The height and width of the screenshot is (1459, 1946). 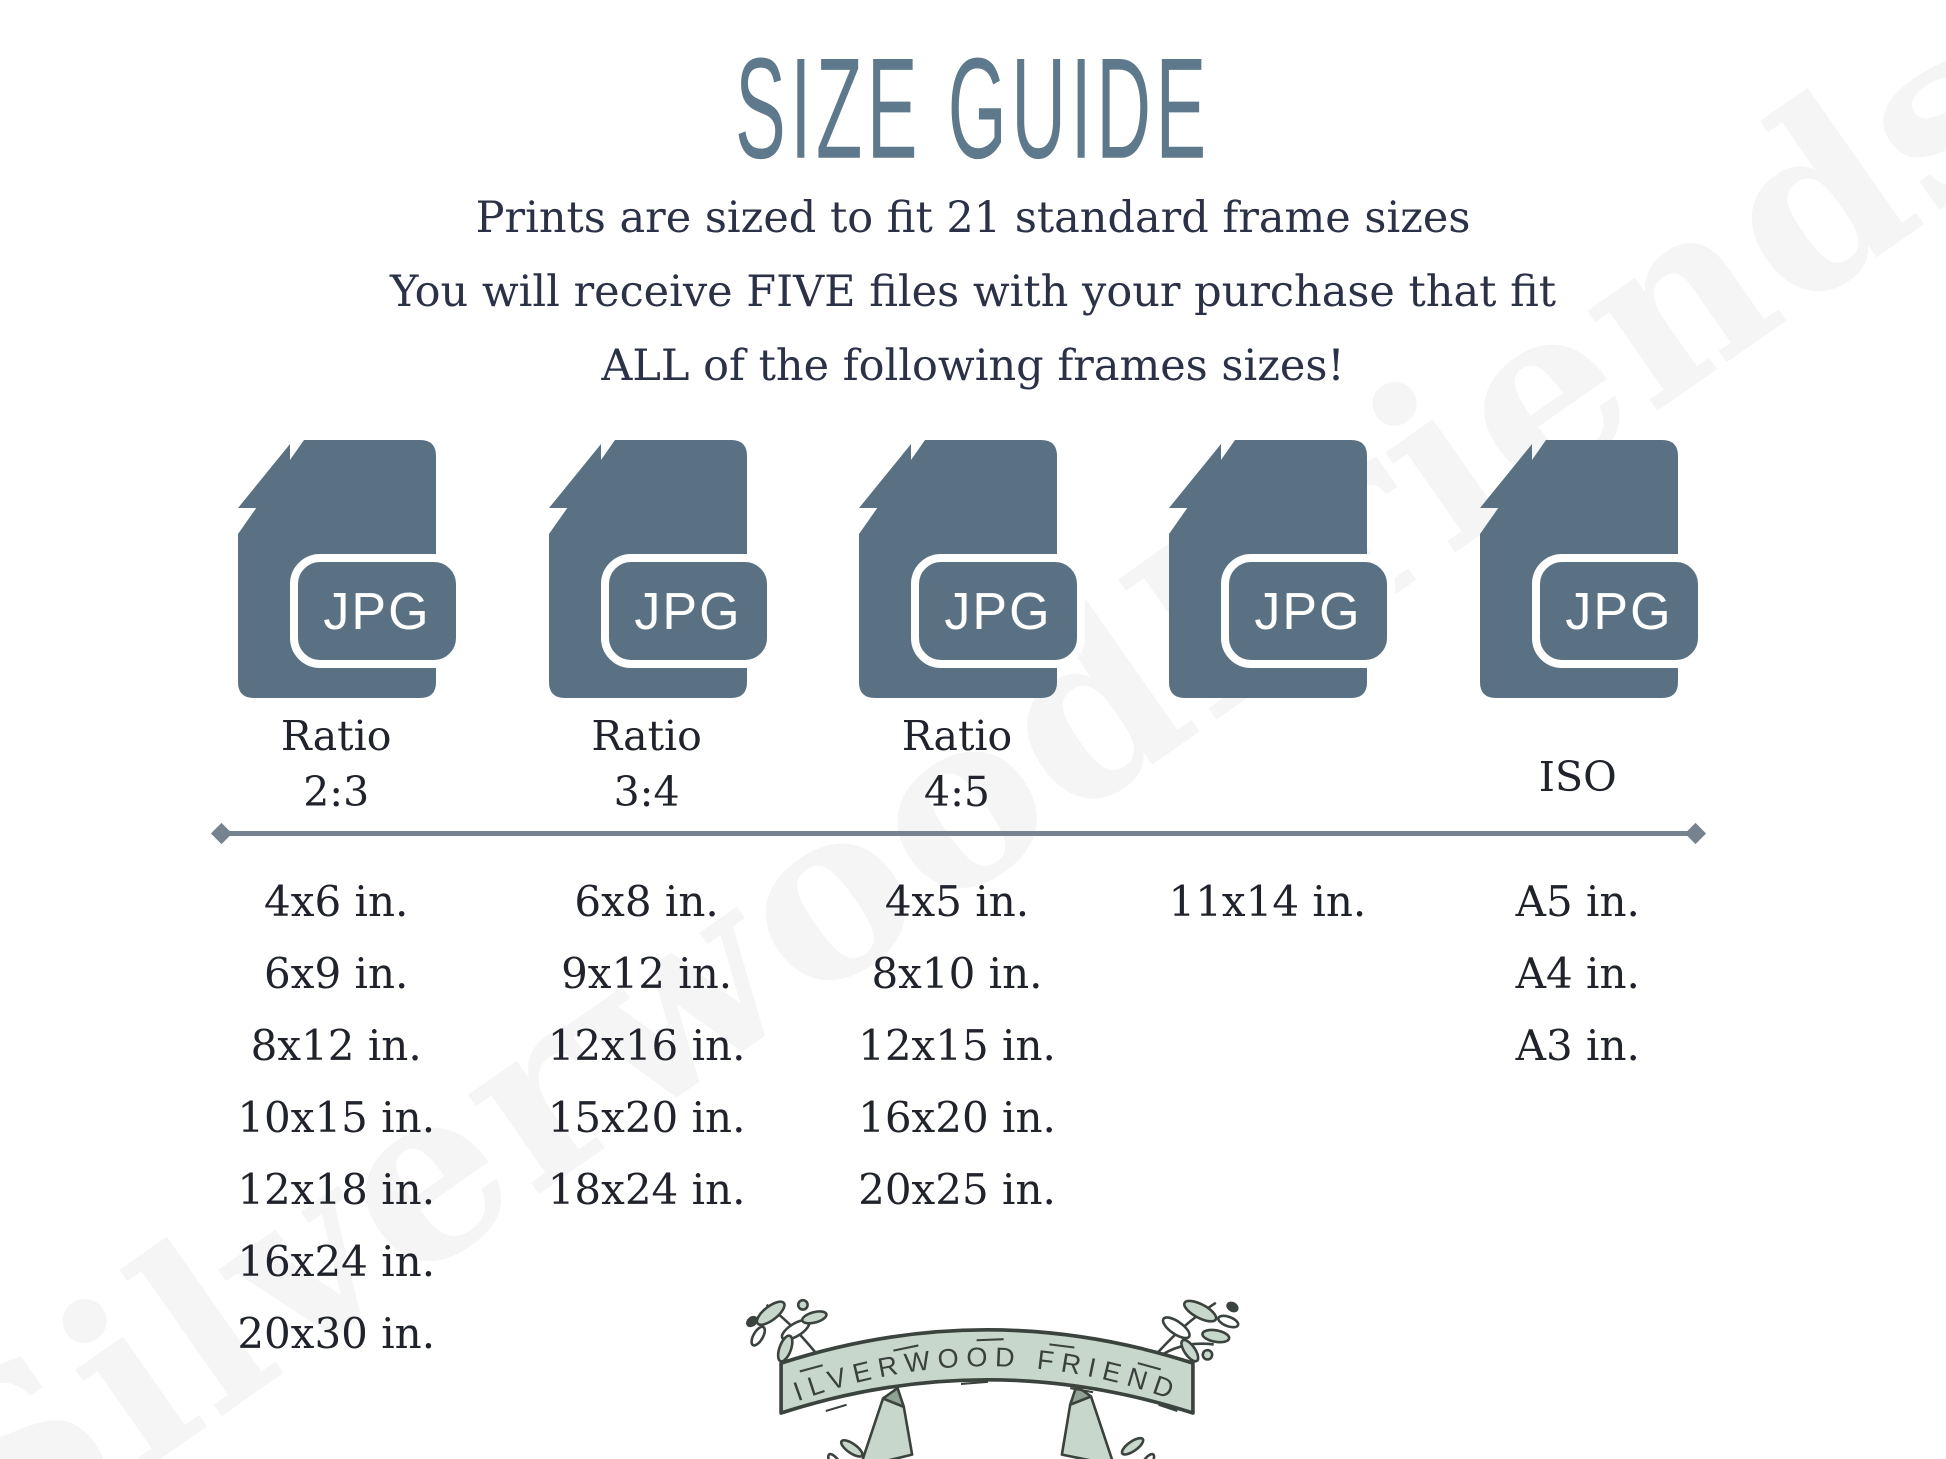 What do you see at coordinates (336, 1189) in the screenshot?
I see `size-item: 12x18 in.` at bounding box center [336, 1189].